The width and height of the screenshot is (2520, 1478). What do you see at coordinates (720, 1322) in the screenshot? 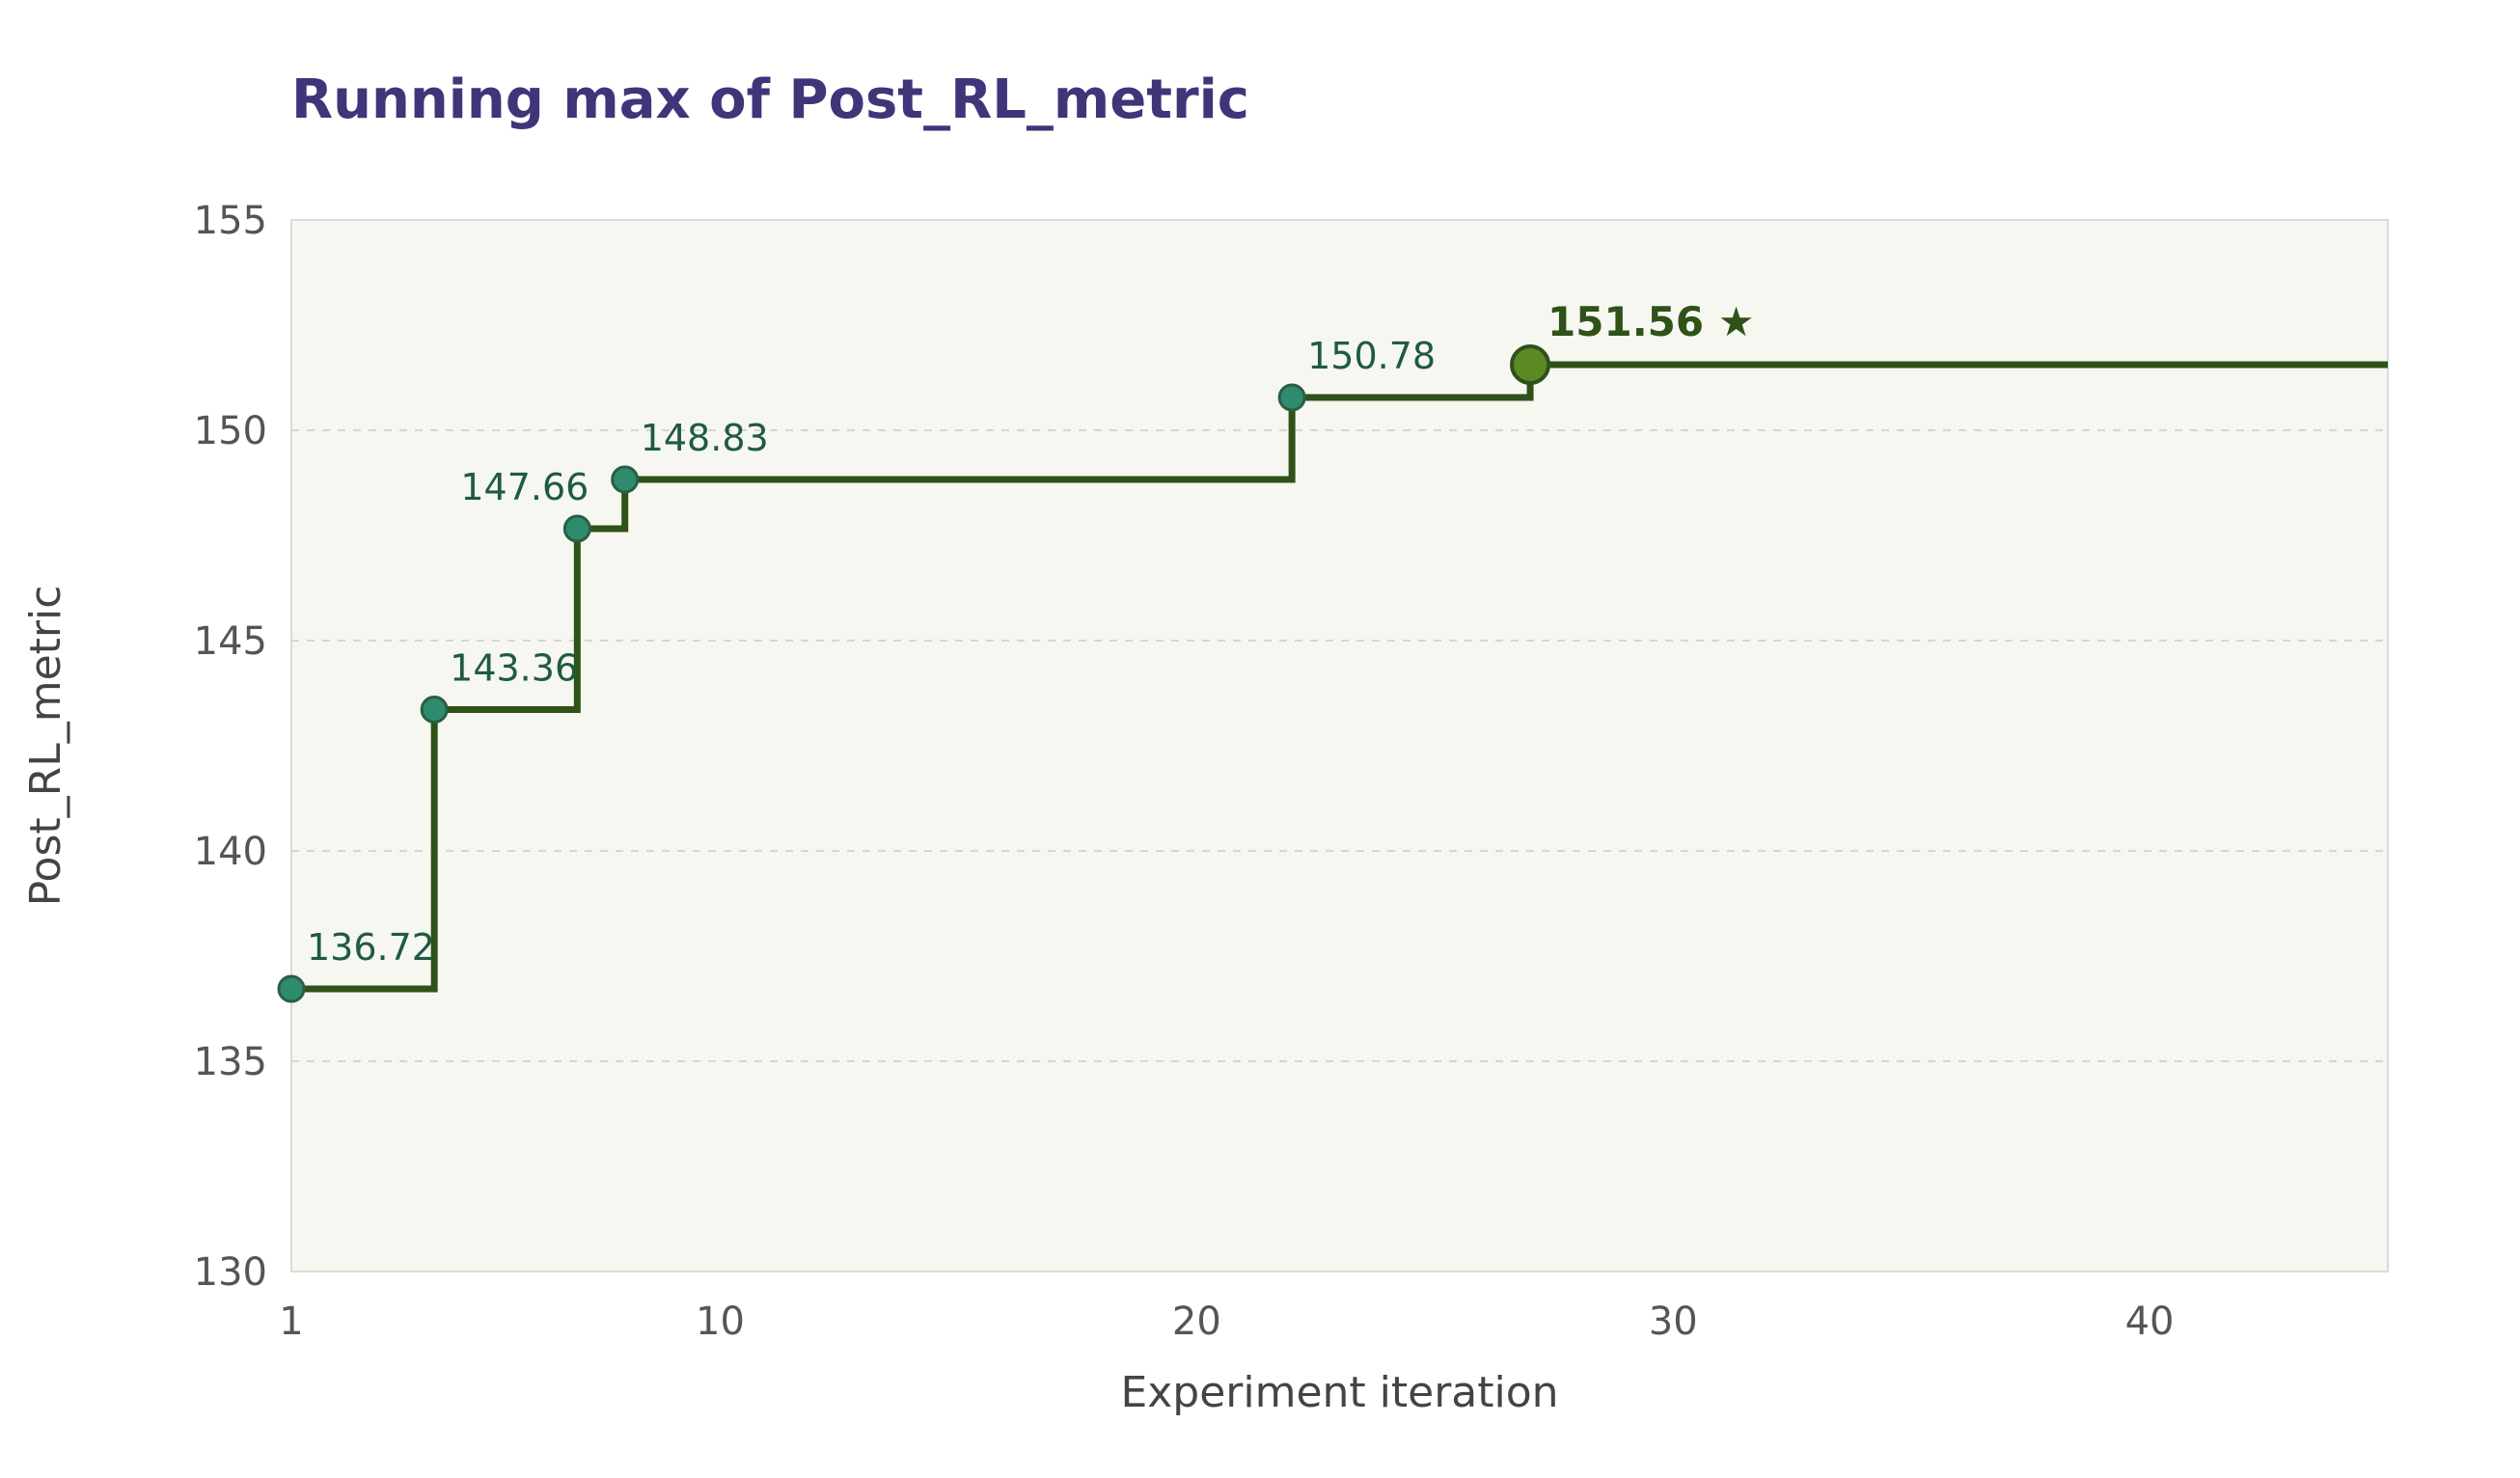
I see `x-tick-label: 10` at bounding box center [720, 1322].